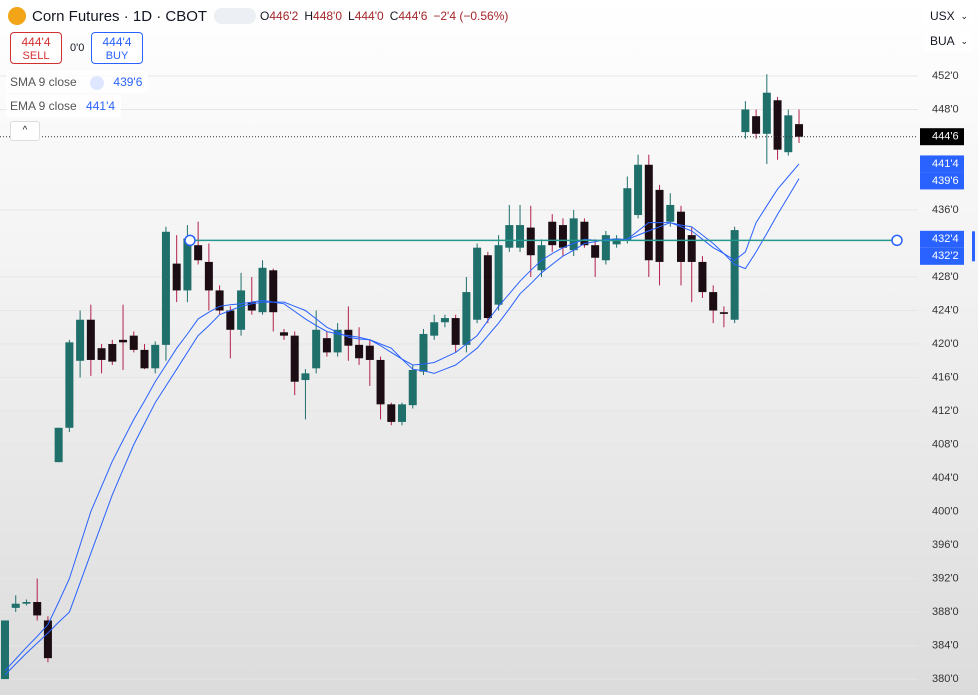 The height and width of the screenshot is (695, 978). I want to click on ohlc-value: 446'2, so click(284, 16).